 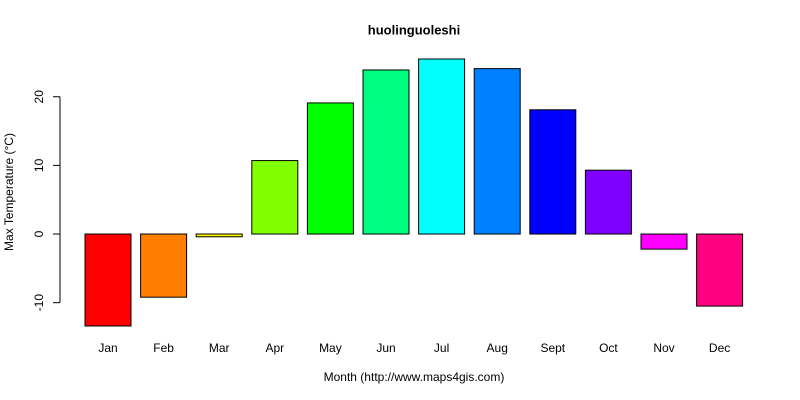 What do you see at coordinates (414, 29) in the screenshot?
I see `chart-title: huolinguoleshi` at bounding box center [414, 29].